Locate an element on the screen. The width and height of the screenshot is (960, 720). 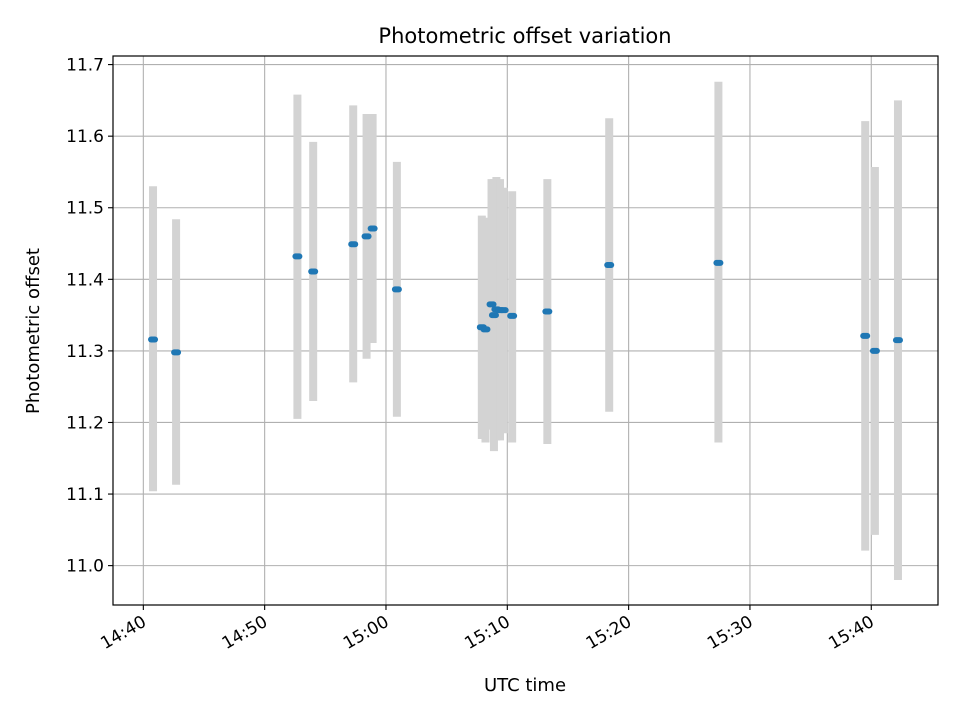
y-tick-label: 11.2 is located at coordinates (85, 423).